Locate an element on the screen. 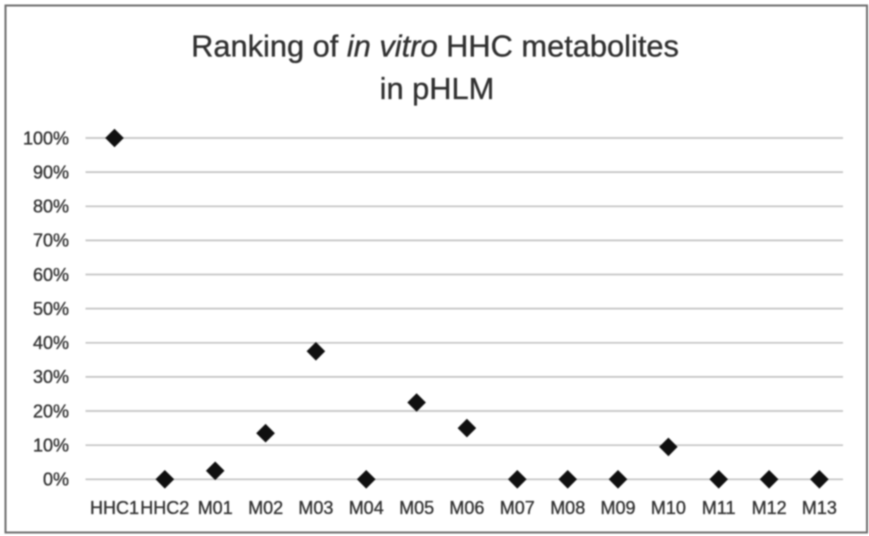  svg-text: M10 is located at coordinates (668, 508).